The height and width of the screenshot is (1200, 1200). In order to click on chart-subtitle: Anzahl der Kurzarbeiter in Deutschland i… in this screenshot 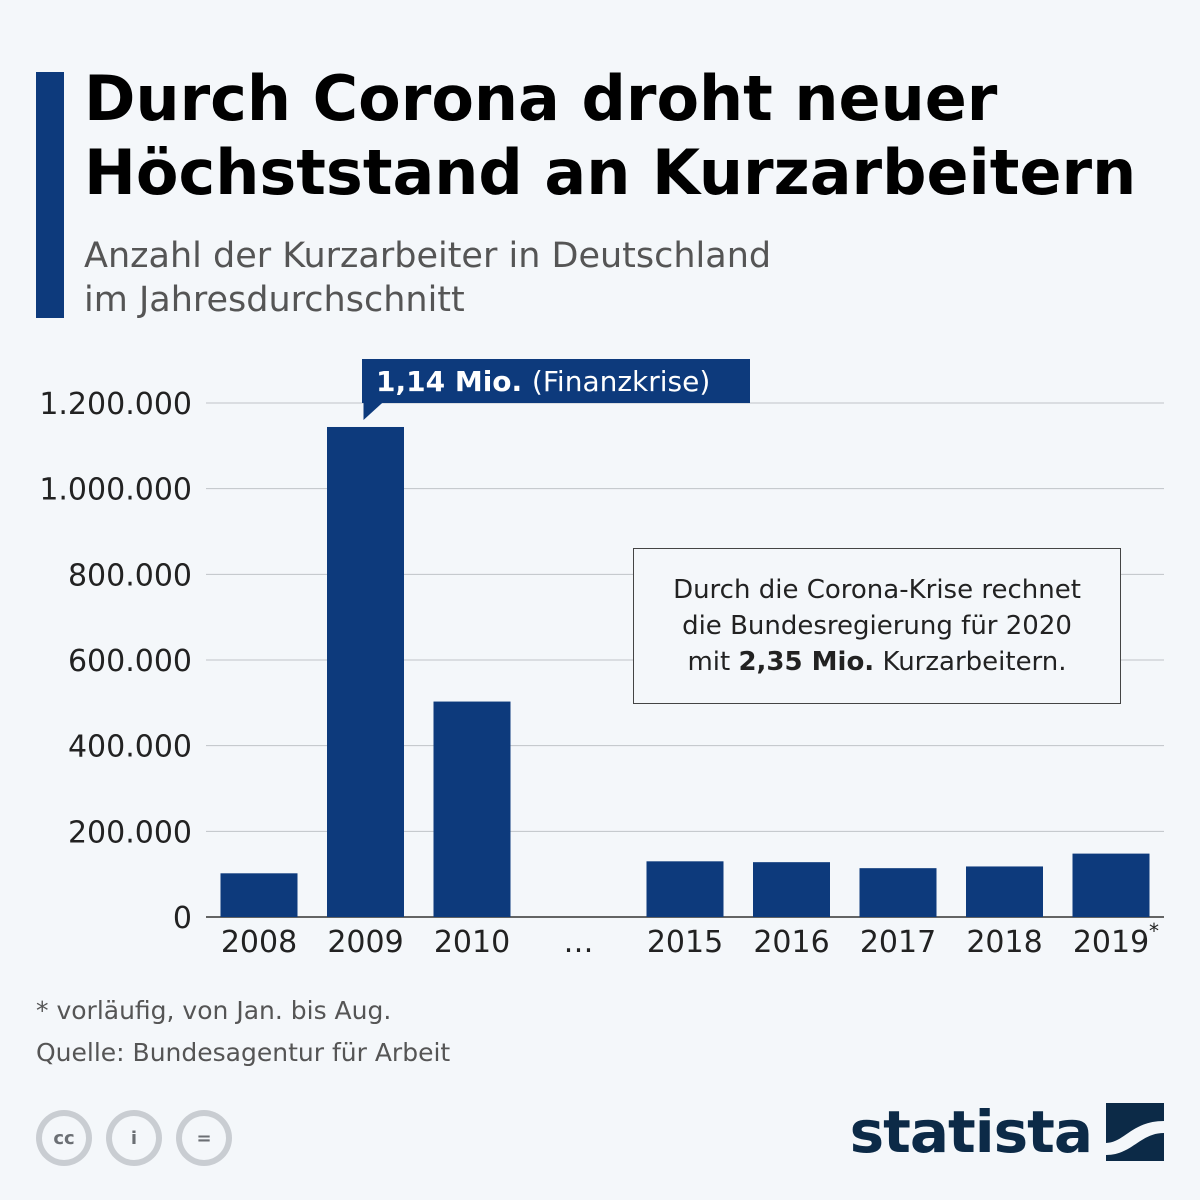, I will do `click(584, 278)`.